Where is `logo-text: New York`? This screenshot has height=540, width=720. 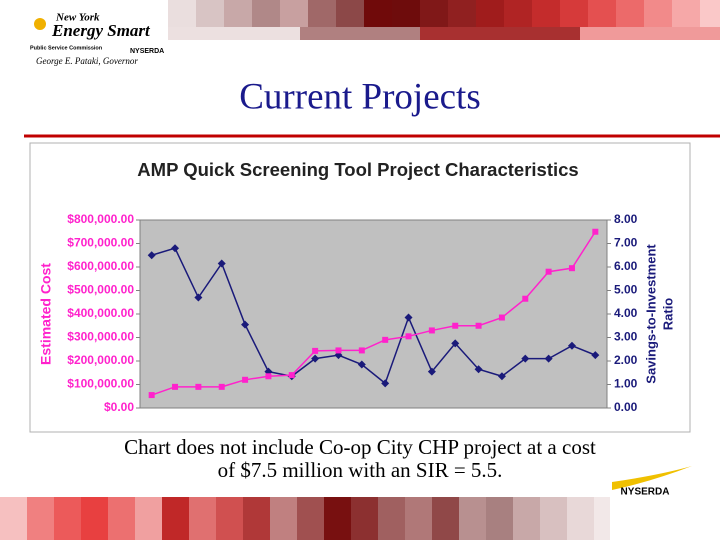 logo-text: New York is located at coordinates (77, 18).